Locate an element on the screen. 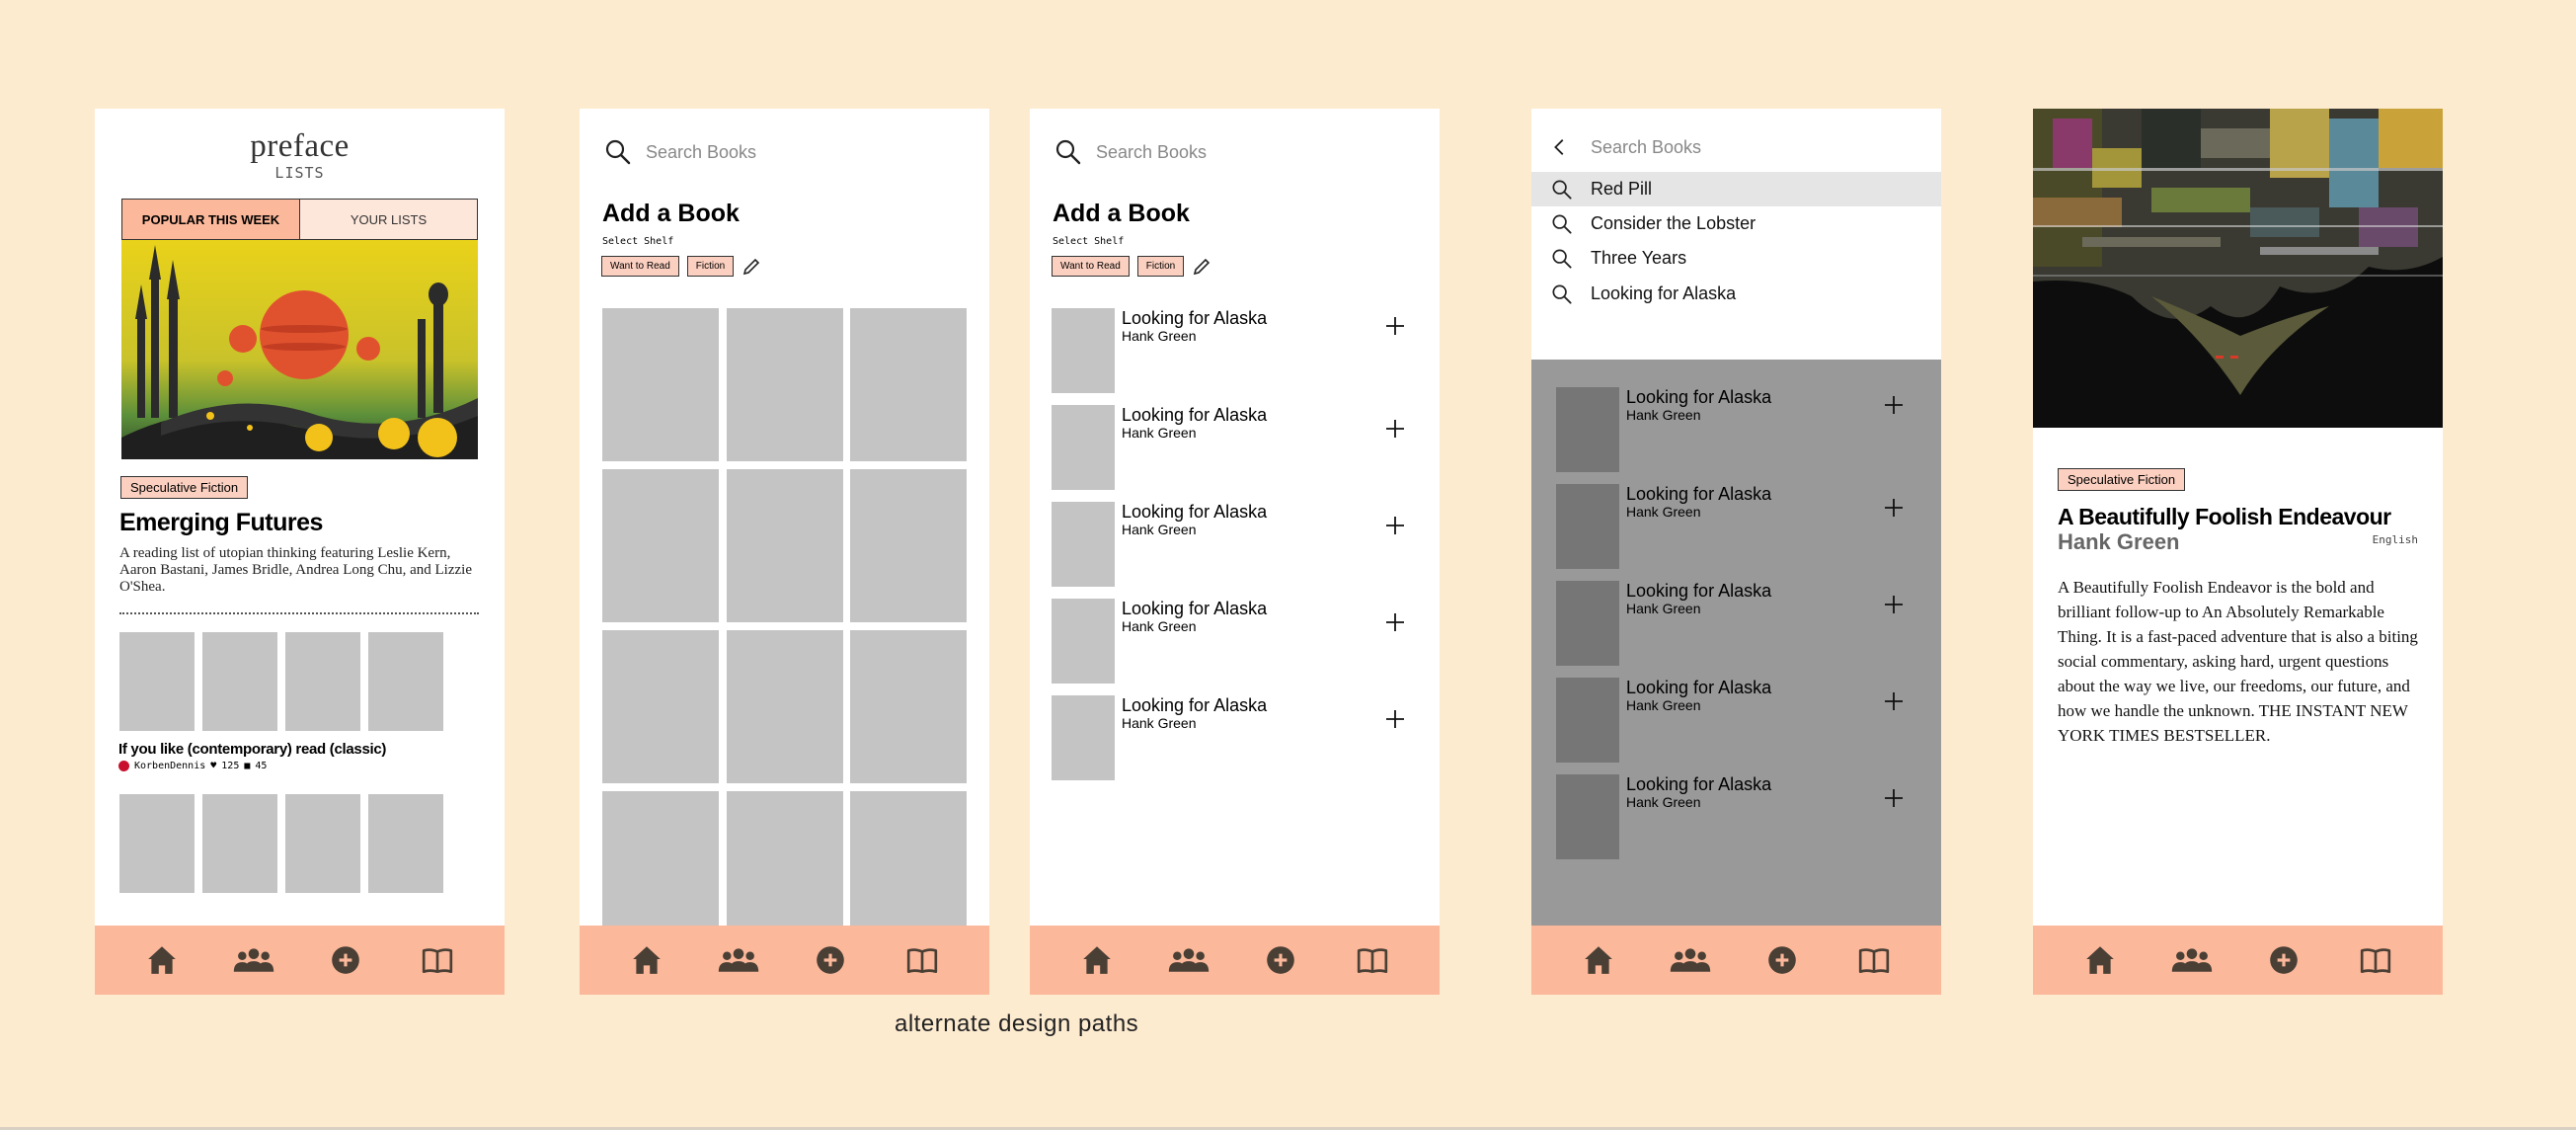 The height and width of the screenshot is (1130, 2576). back-arrow-icon is located at coordinates (1560, 147).